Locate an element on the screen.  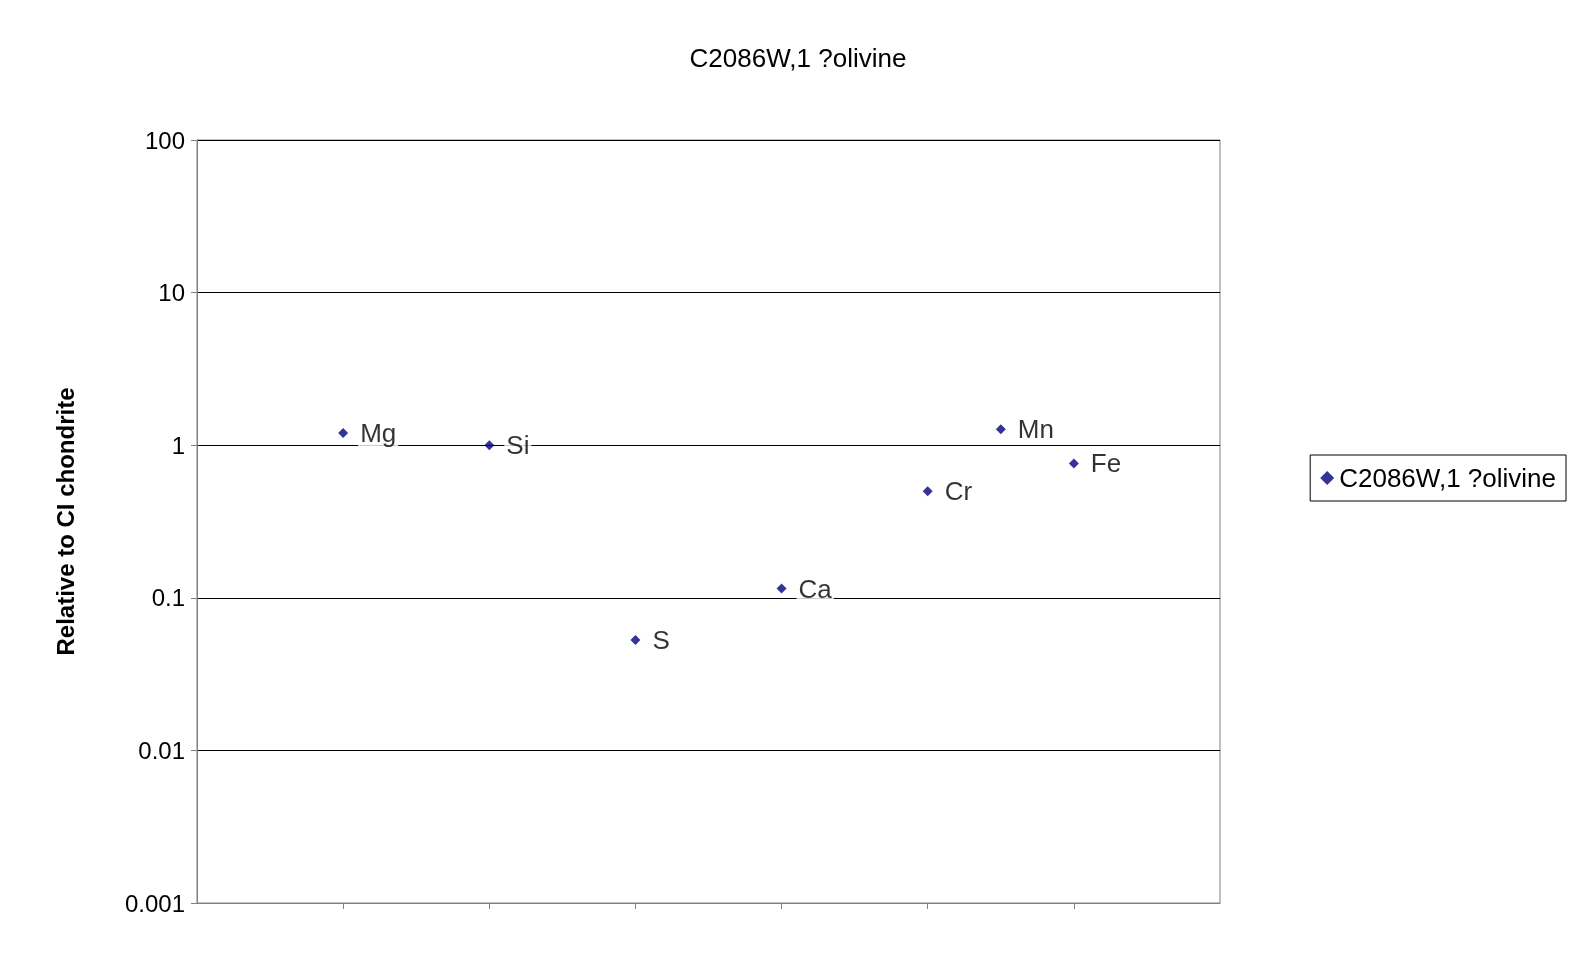
y-tick-label: 10 is located at coordinates (171, 293).